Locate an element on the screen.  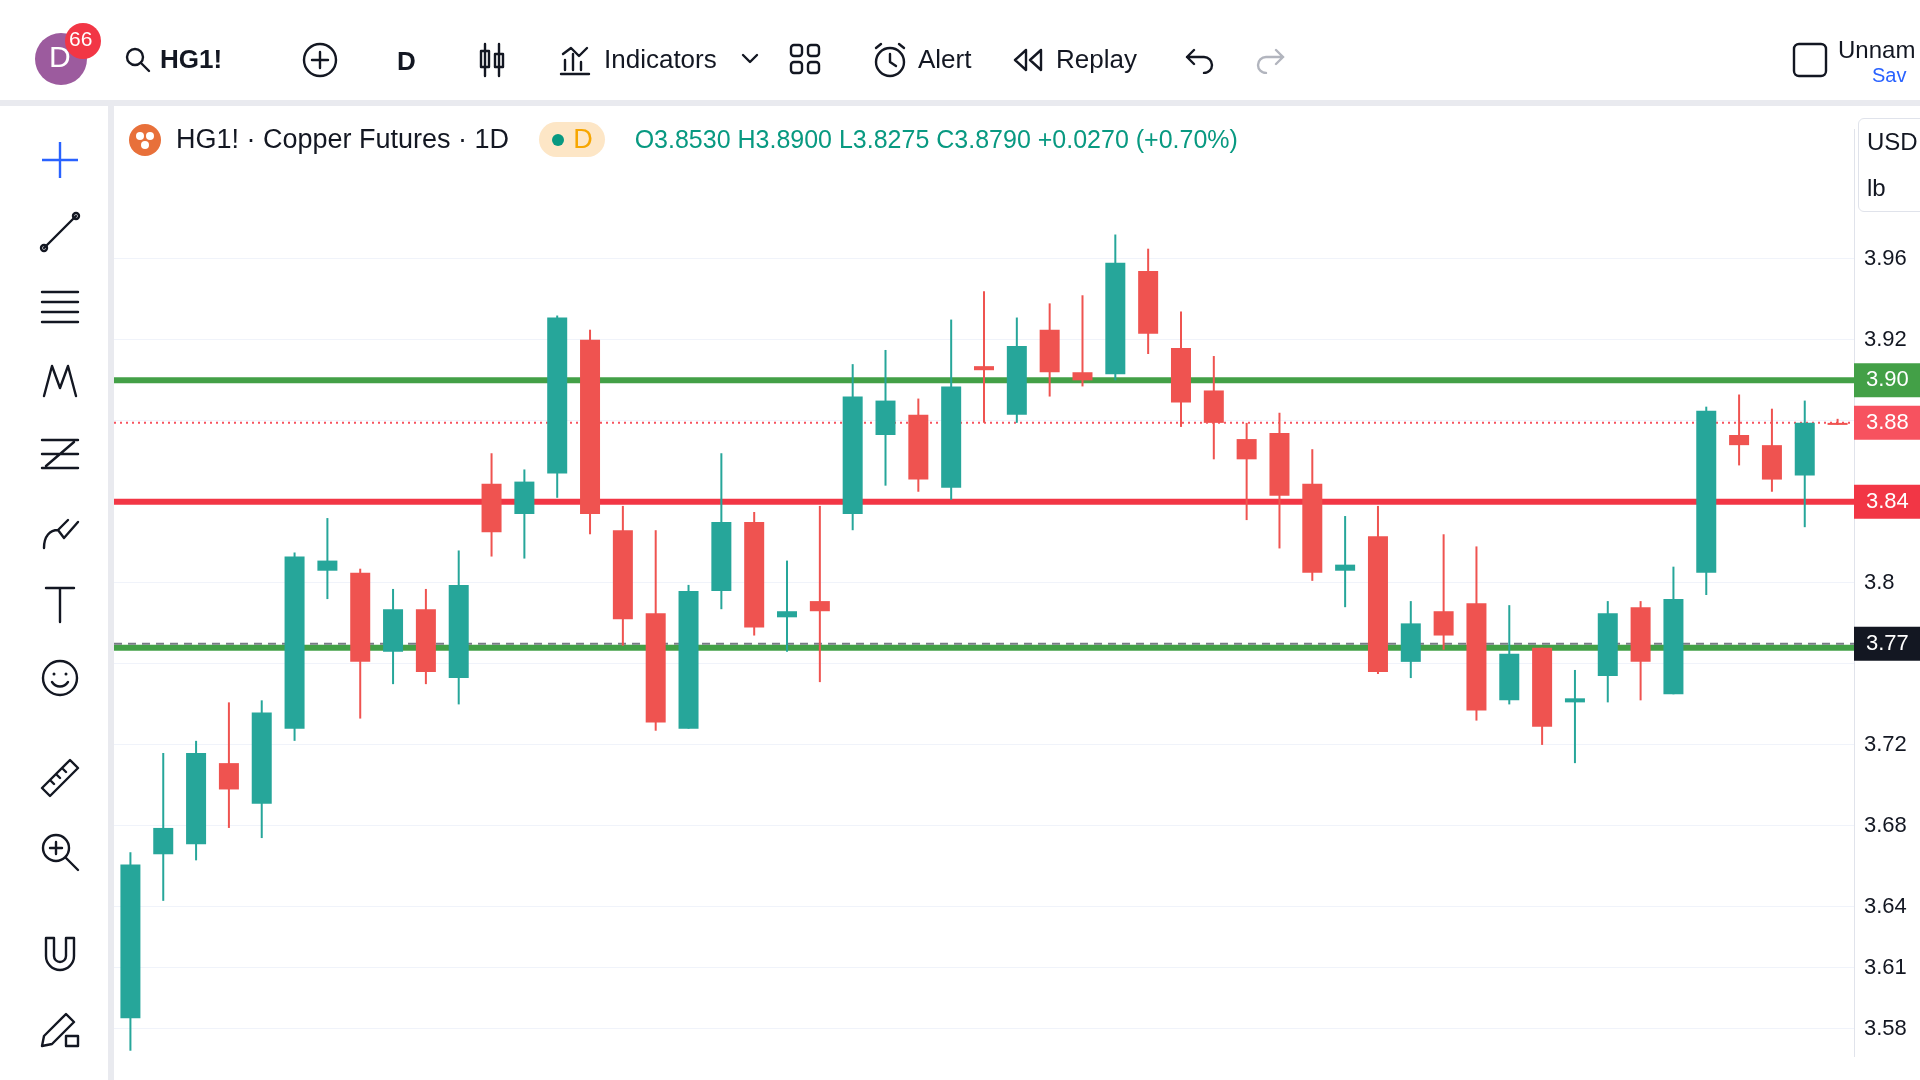
text: Sav is located at coordinates (1889, 75).